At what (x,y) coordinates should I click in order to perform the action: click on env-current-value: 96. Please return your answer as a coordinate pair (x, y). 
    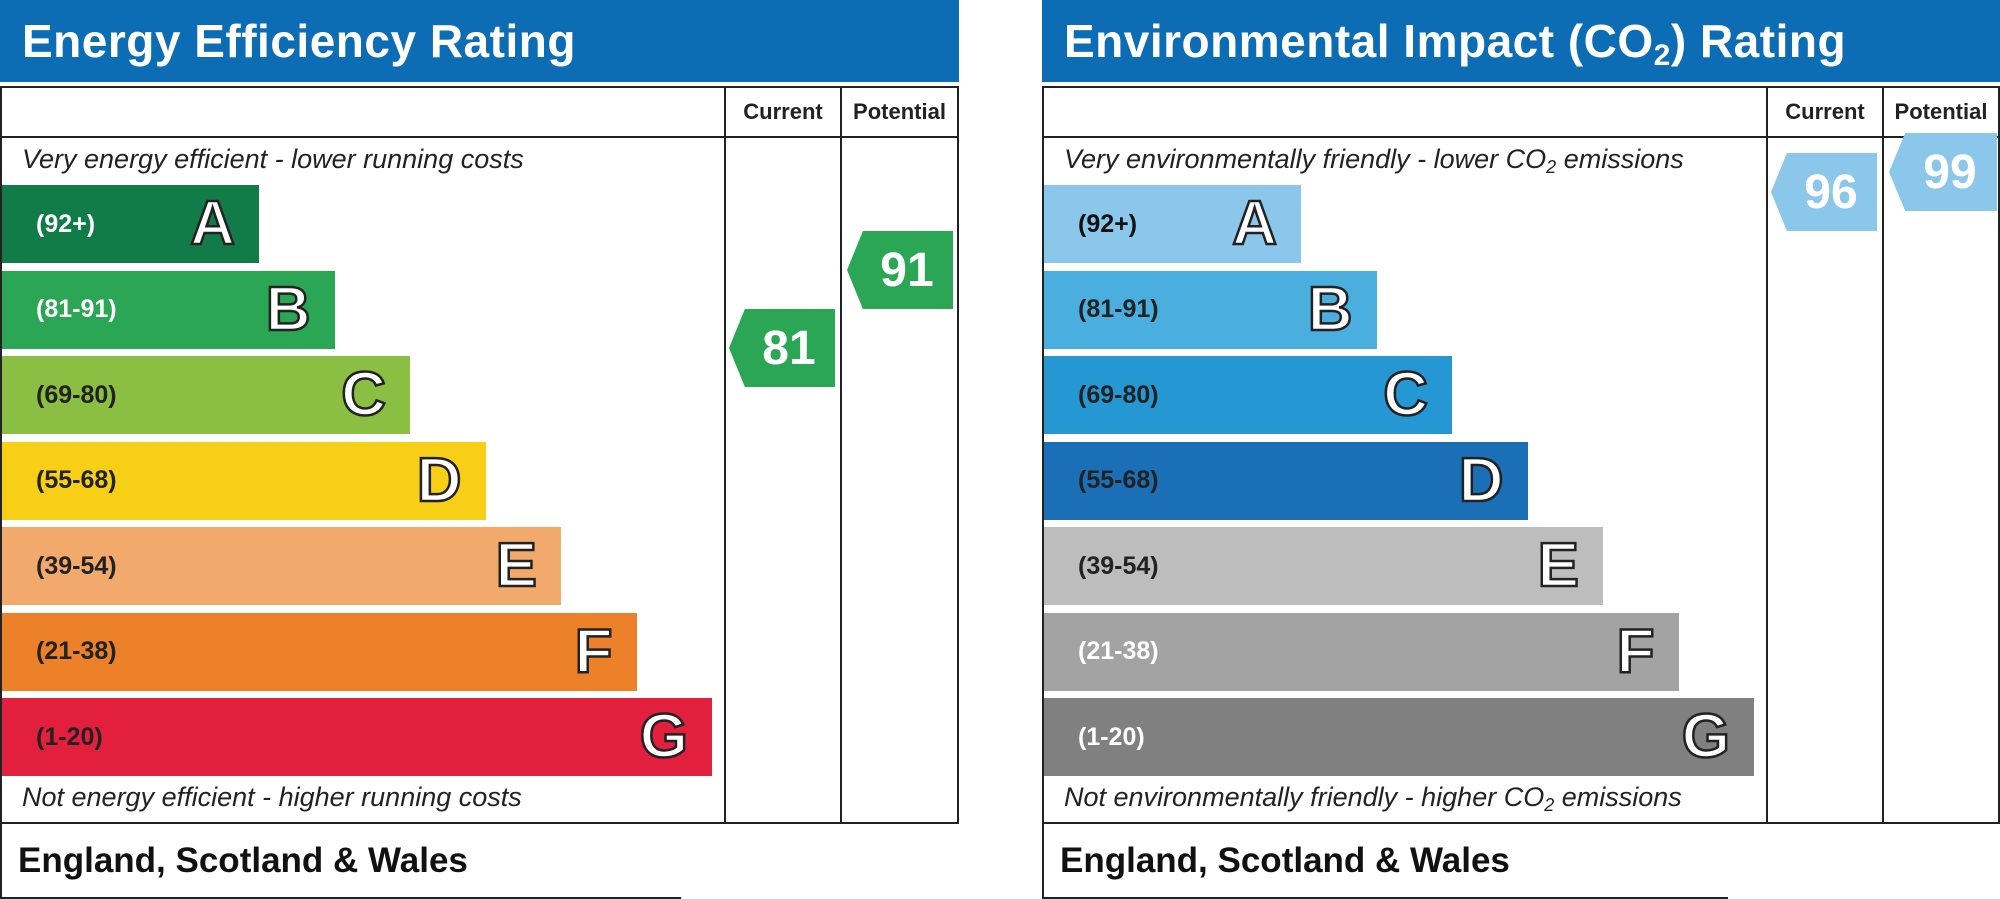
    Looking at the image, I should click on (1831, 192).